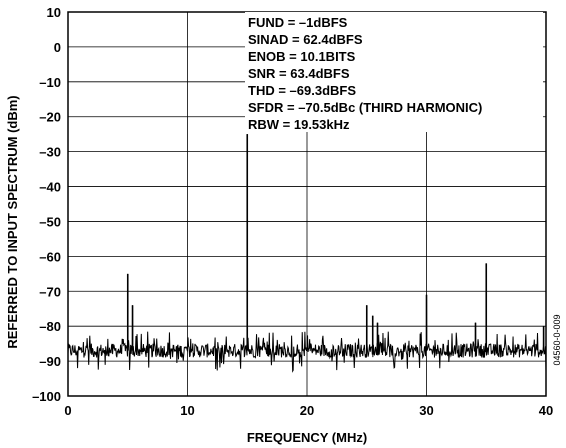 The image size is (566, 448). I want to click on y-tick-label: 0, so click(57, 47).